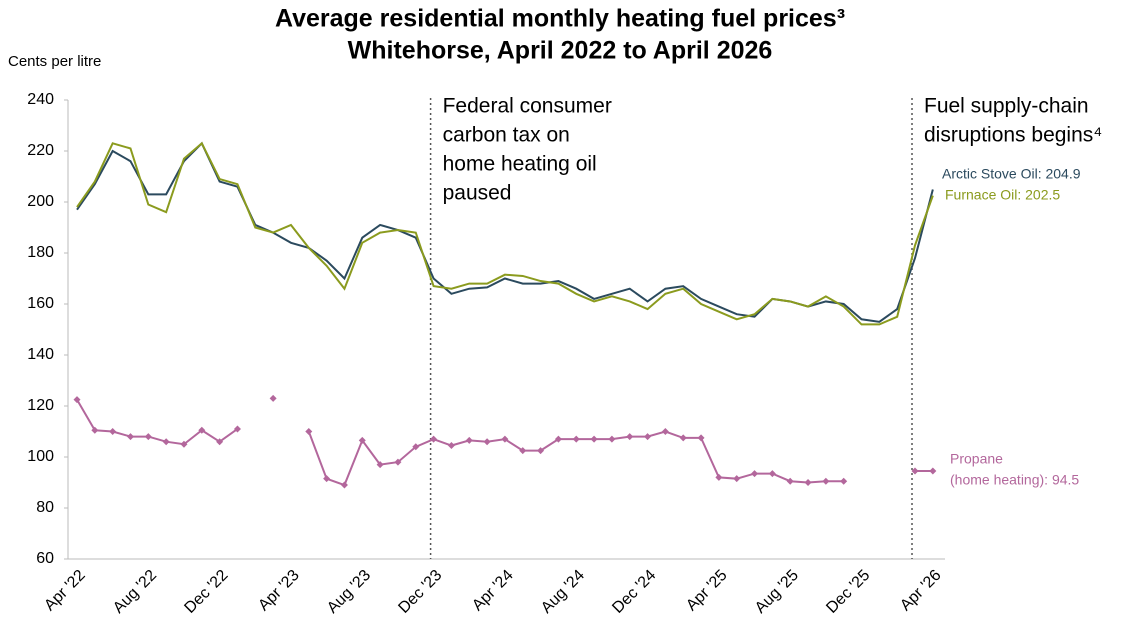  Describe the element at coordinates (506, 135) in the screenshot. I see `annotation: carbon tax on` at that location.